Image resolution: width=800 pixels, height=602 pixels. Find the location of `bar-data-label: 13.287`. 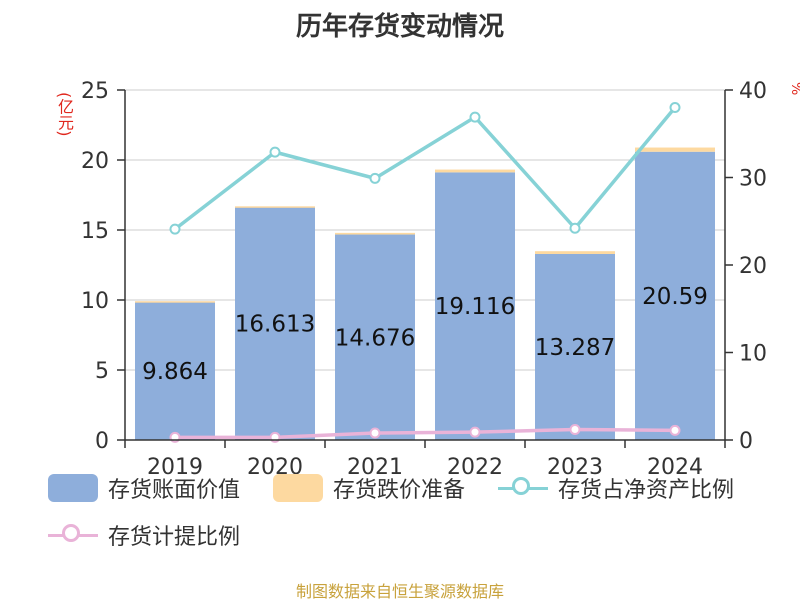

bar-data-label: 13.287 is located at coordinates (575, 348).